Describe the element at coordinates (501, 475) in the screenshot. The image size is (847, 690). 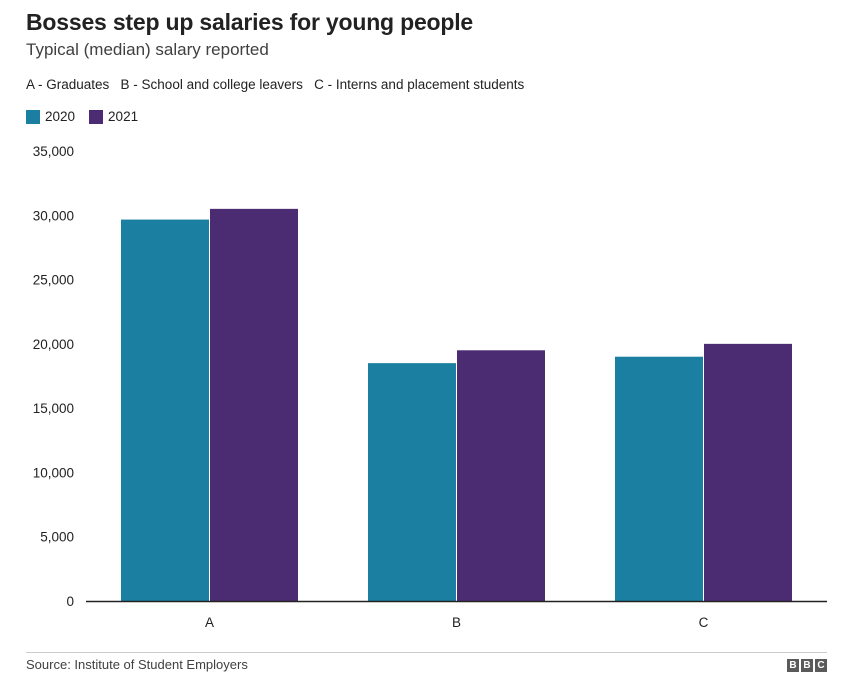
I see `bar-b-2021` at that location.